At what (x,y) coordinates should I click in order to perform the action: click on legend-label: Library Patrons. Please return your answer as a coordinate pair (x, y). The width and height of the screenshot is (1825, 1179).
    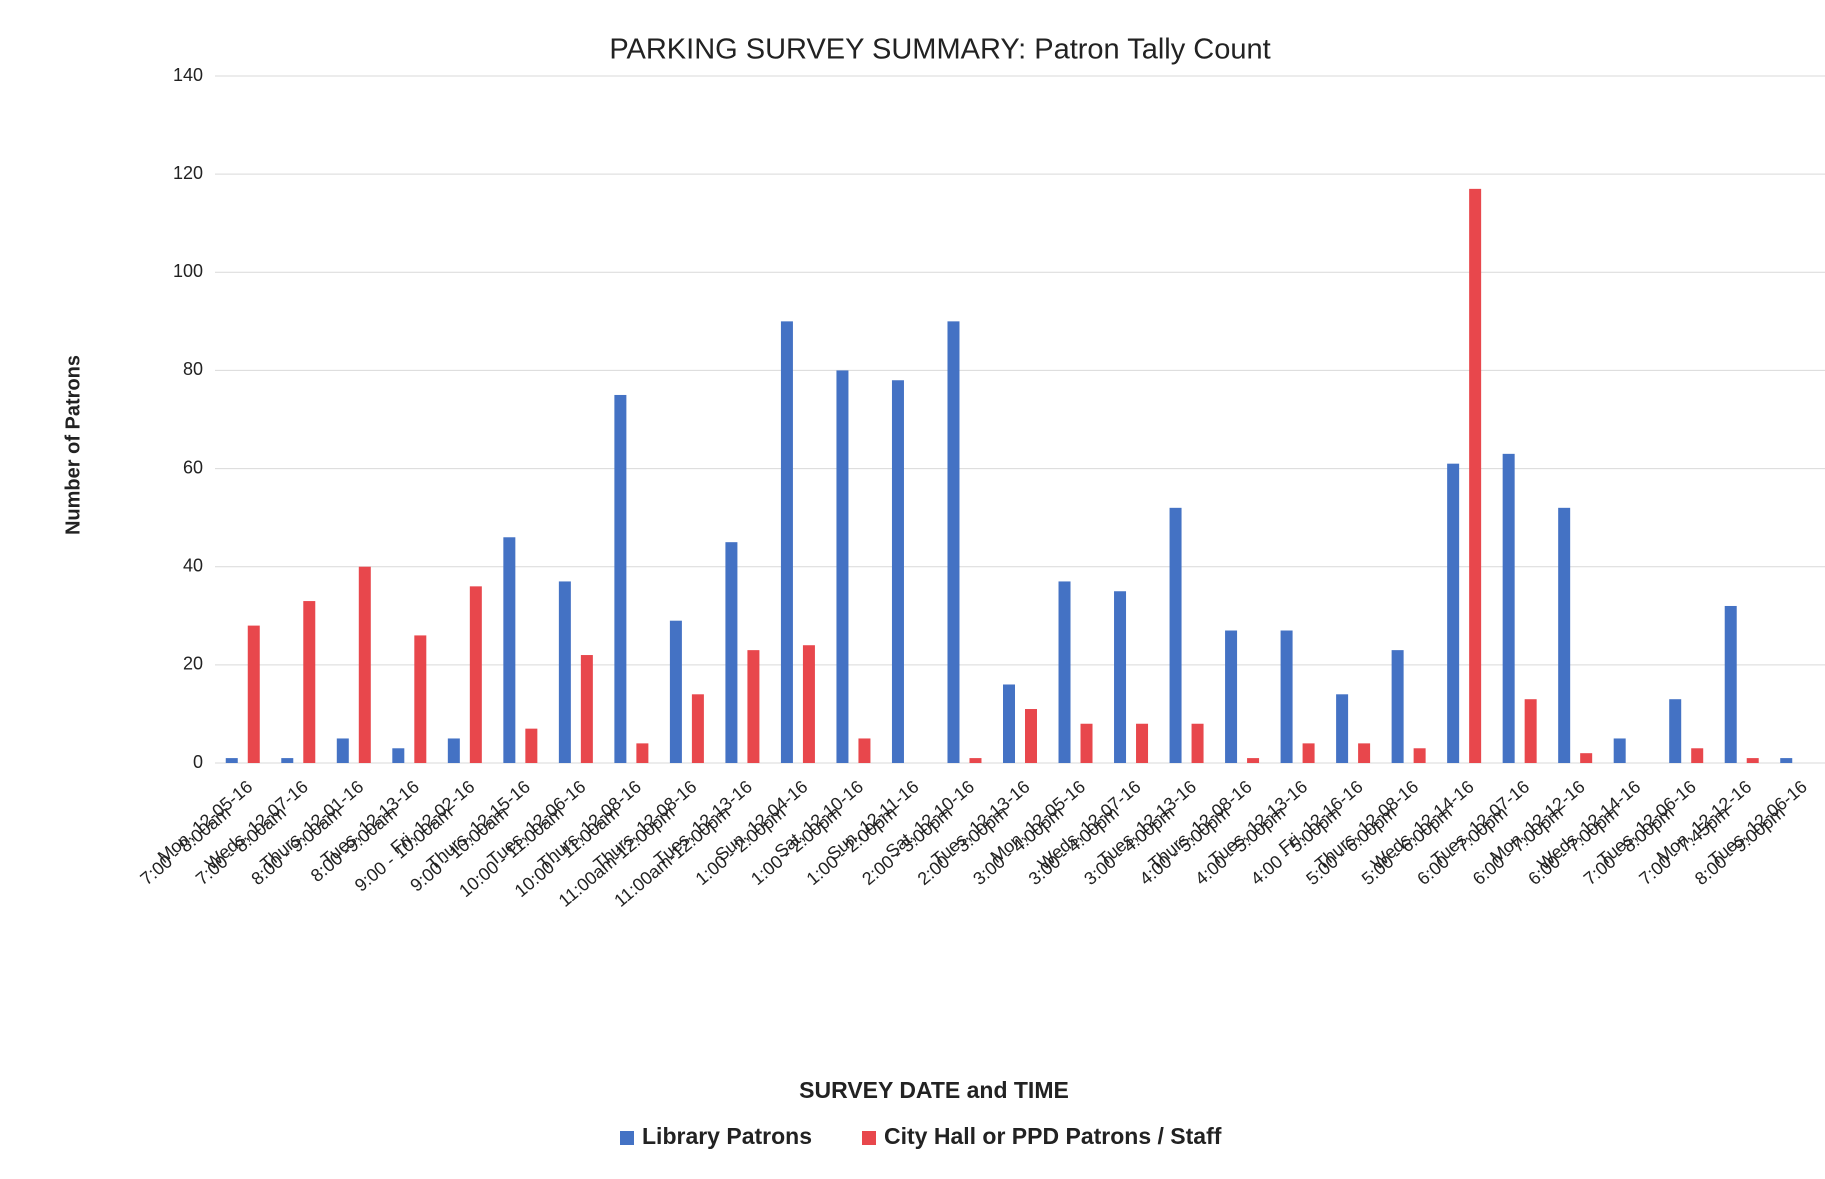
    Looking at the image, I should click on (727, 1136).